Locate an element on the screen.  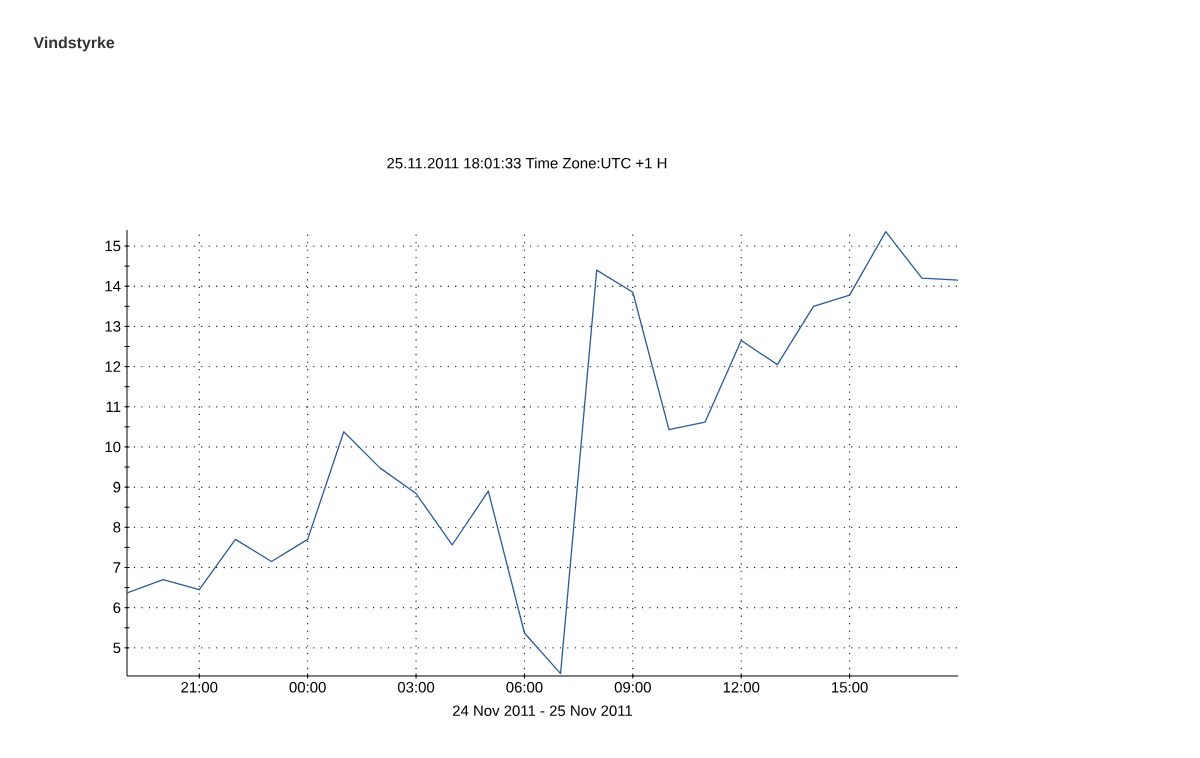
x-tick-label: 12:00 is located at coordinates (741, 687).